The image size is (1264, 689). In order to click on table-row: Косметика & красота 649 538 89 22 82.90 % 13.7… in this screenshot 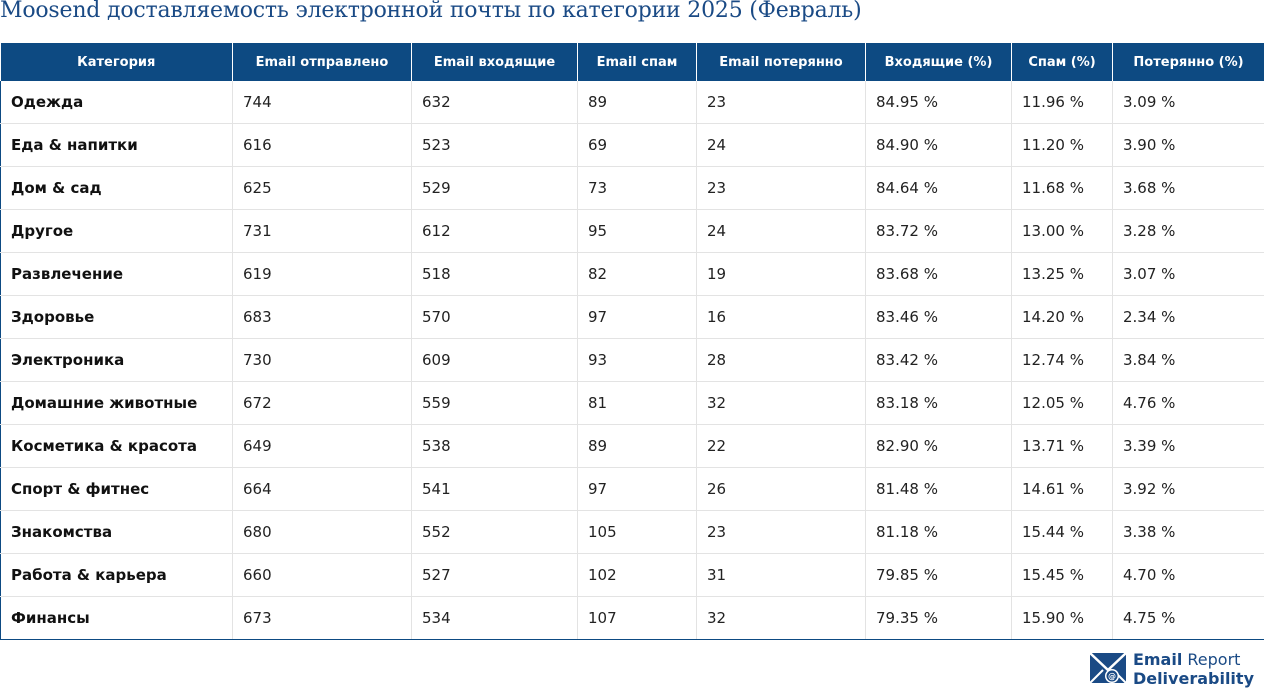, I will do `click(632, 446)`.